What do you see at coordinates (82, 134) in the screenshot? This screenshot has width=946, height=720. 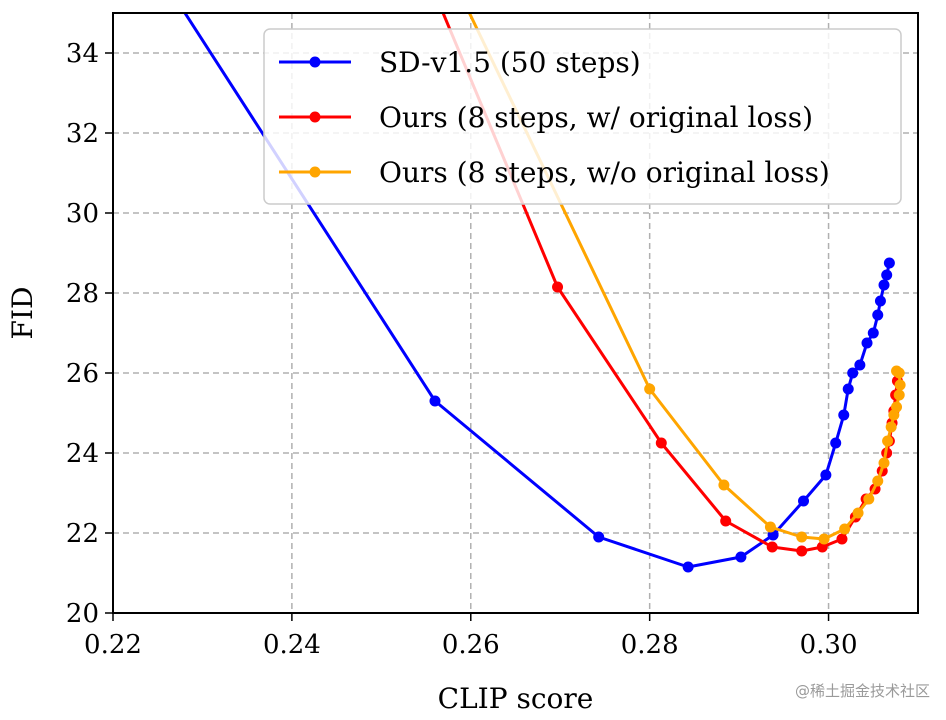 I see `y-tick-label: 32` at bounding box center [82, 134].